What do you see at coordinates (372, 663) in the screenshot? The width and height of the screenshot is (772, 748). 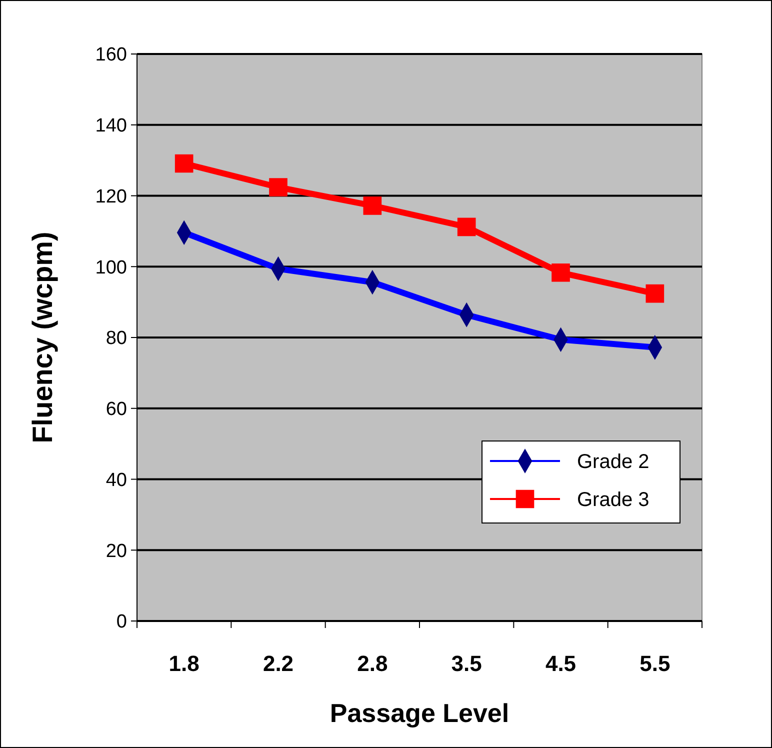 I see `x-tick-label: 2.8` at bounding box center [372, 663].